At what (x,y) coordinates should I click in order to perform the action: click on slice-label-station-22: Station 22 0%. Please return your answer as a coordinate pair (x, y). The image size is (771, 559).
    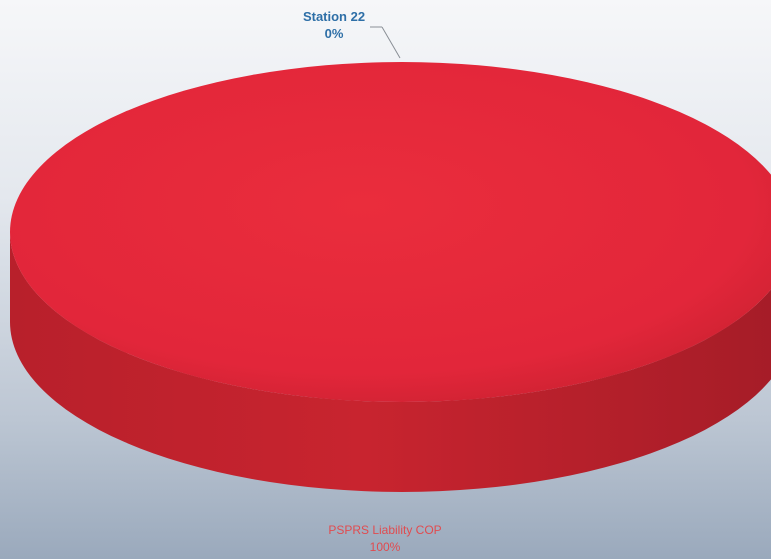
    Looking at the image, I should click on (334, 25).